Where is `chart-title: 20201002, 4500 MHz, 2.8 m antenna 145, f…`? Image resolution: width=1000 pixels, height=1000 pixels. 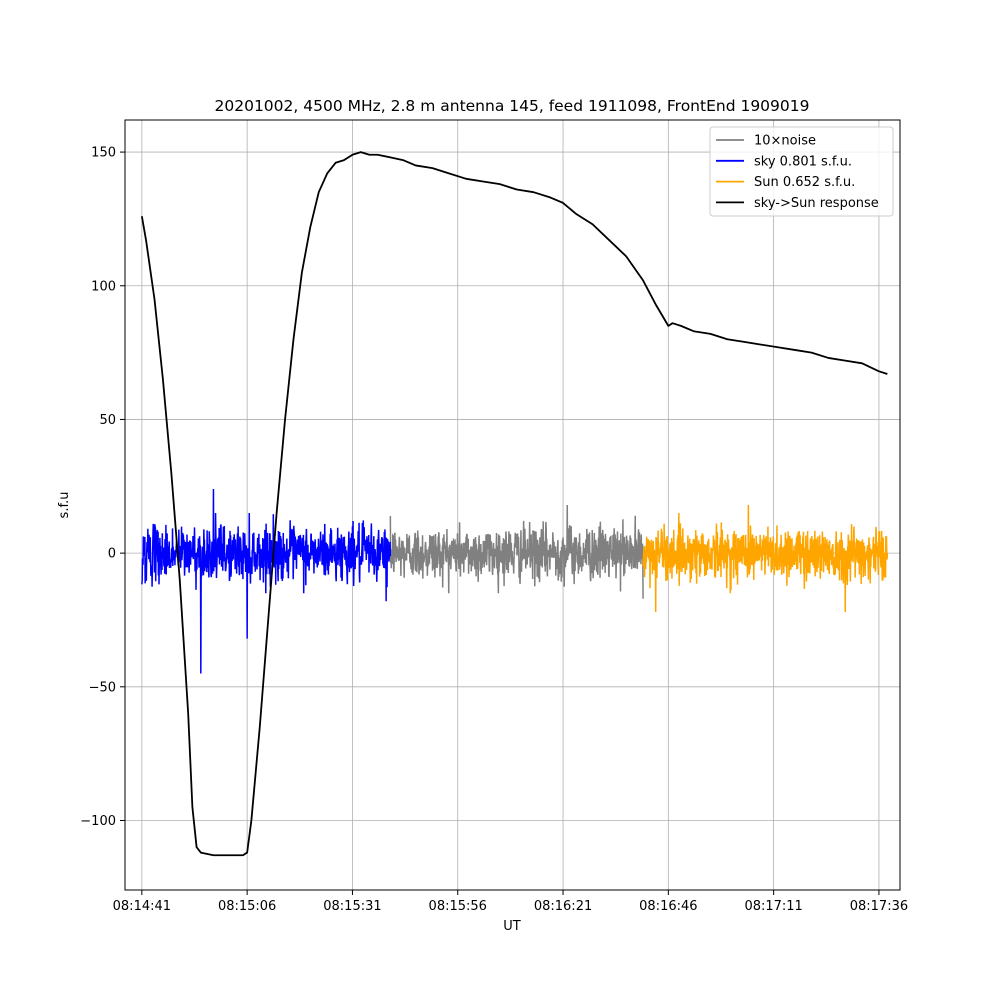
chart-title: 20201002, 4500 MHz, 2.8 m antenna 145, f… is located at coordinates (512, 106).